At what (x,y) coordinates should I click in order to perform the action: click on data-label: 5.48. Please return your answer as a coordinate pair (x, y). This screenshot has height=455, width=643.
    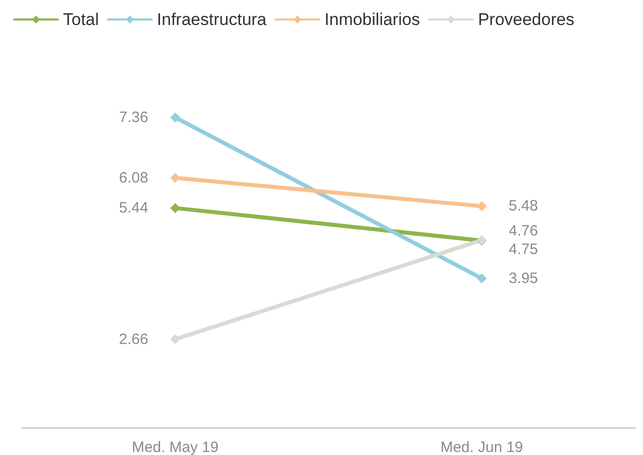
    Looking at the image, I should click on (523, 206).